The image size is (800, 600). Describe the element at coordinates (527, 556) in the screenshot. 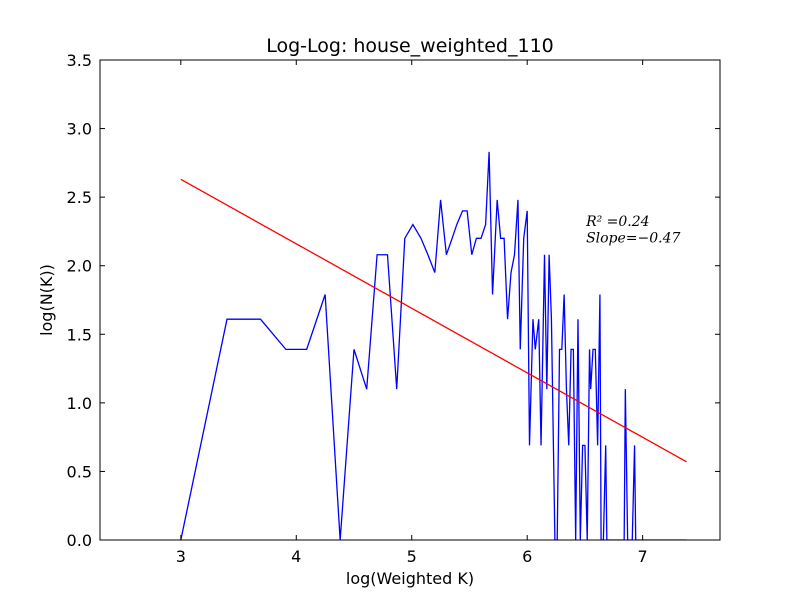

I see `x-tick-label: 6` at that location.